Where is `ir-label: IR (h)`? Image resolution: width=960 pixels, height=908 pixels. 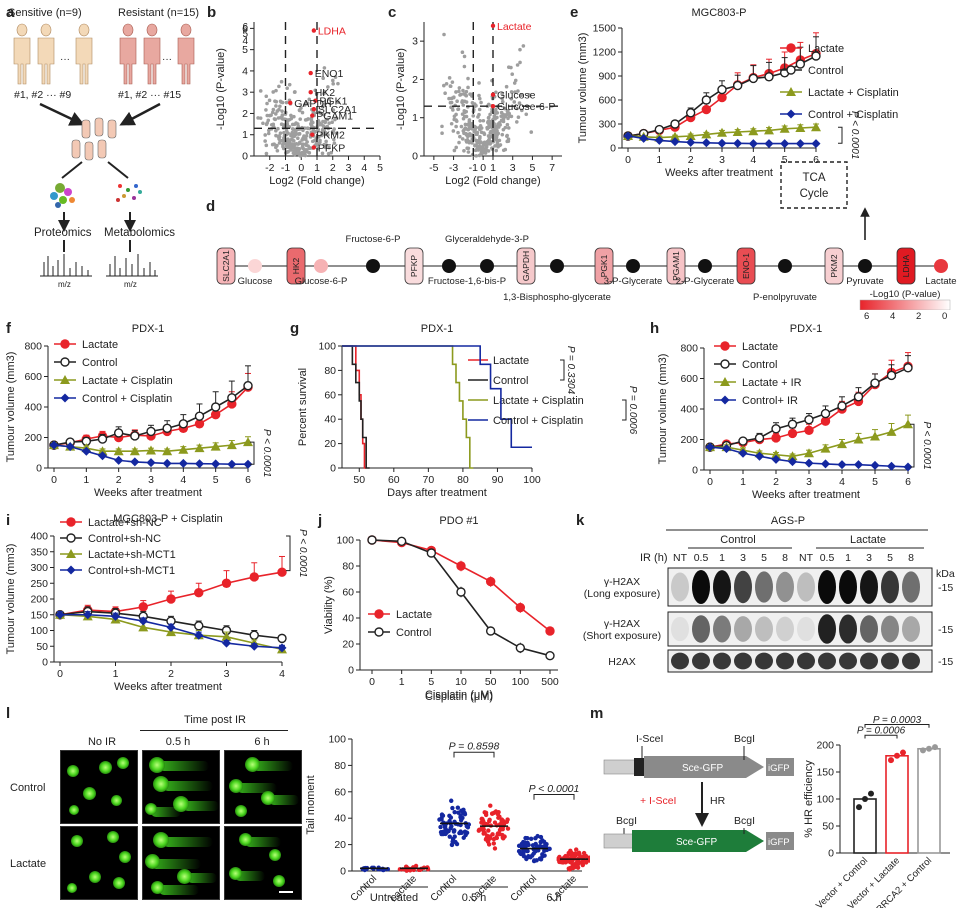 ir-label: IR (h) is located at coordinates (654, 558).